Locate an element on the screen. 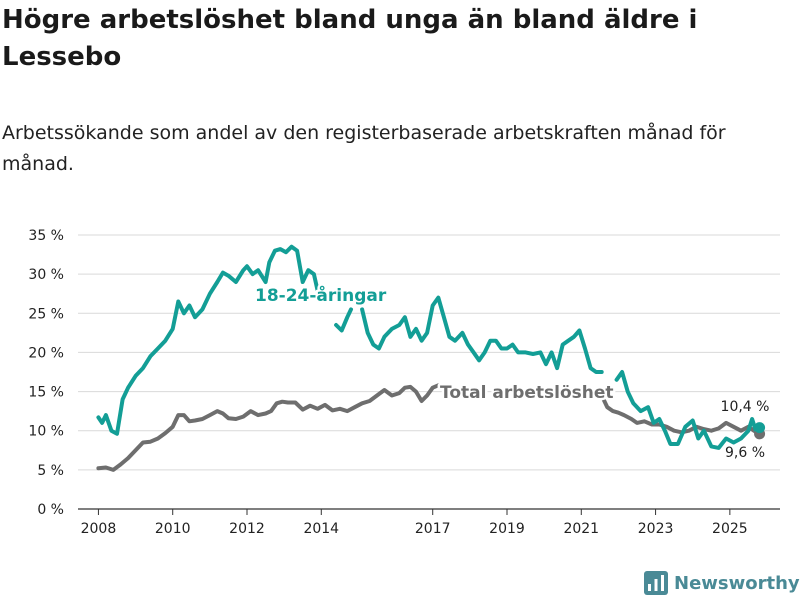 The width and height of the screenshot is (800, 600). y-tick-label: 15 % is located at coordinates (46, 393).